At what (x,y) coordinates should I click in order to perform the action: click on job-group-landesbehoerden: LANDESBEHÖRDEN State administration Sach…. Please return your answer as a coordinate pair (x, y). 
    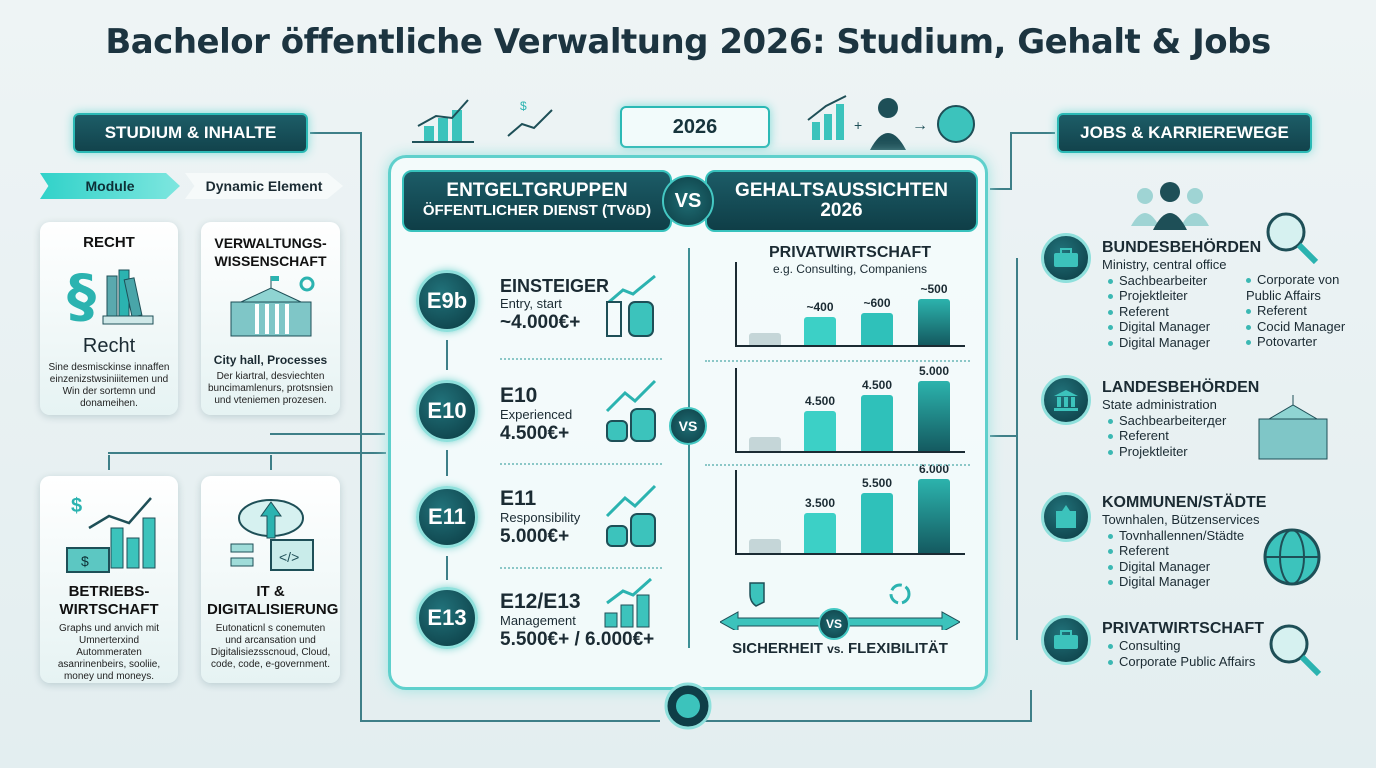
    Looking at the image, I should click on (1180, 418).